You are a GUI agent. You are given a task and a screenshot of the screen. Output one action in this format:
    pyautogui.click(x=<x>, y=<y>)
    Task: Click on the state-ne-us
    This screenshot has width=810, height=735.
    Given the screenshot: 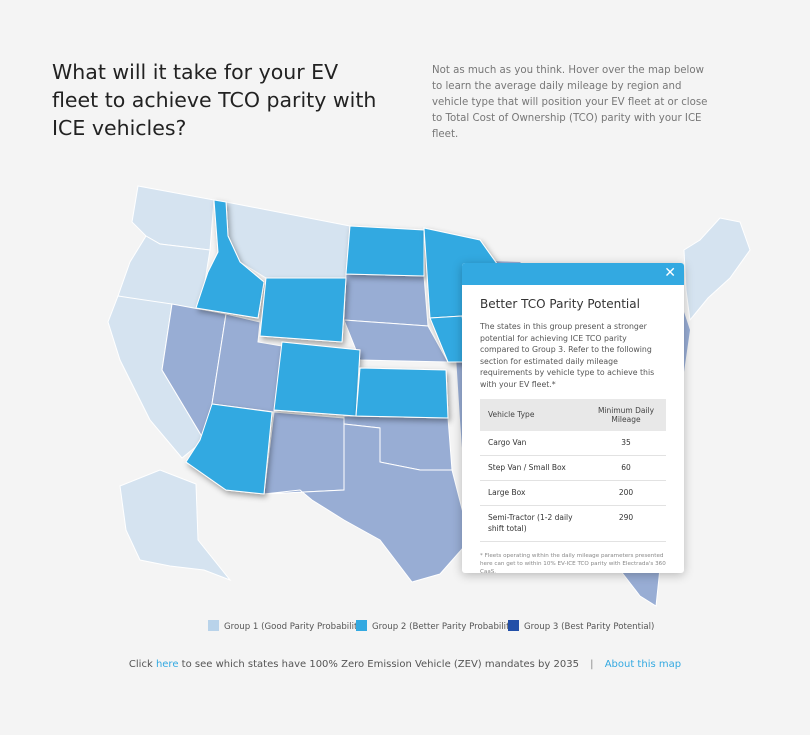 What is the action you would take?
    pyautogui.click(x=717, y=269)
    